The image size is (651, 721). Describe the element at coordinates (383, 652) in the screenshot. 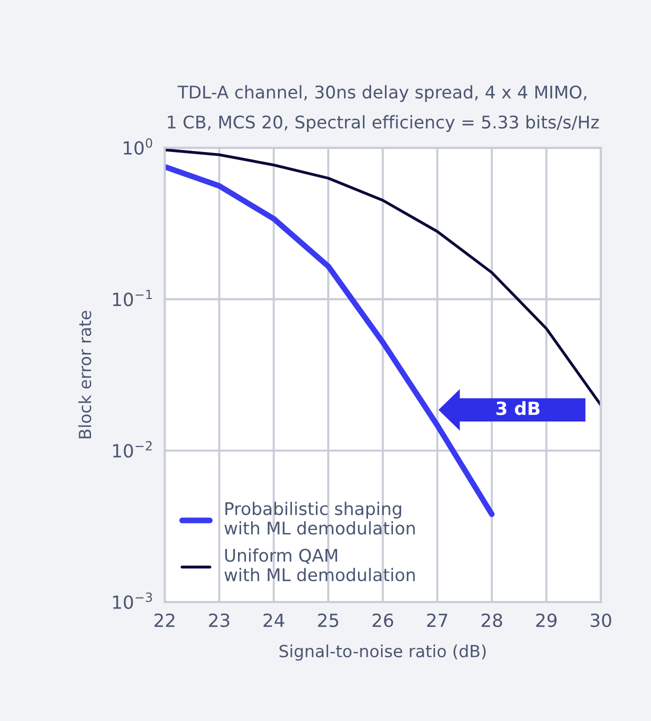

I see `x-axis-title: Signal-to-noise ratio (dB)` at that location.